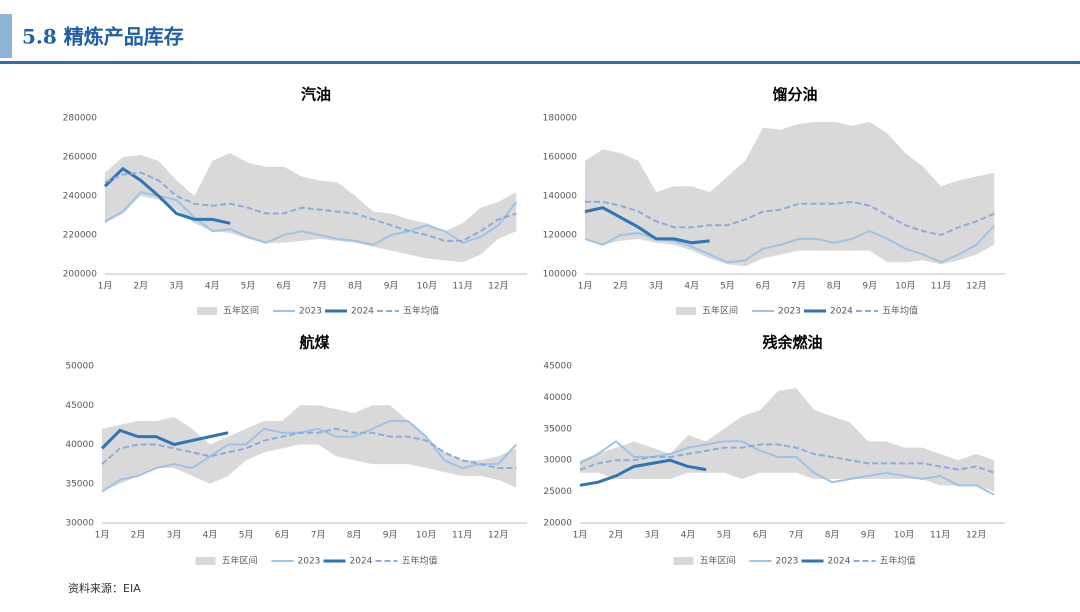 This screenshot has height=612, width=1080. I want to click on y-tick-label: 280000, so click(80, 119).